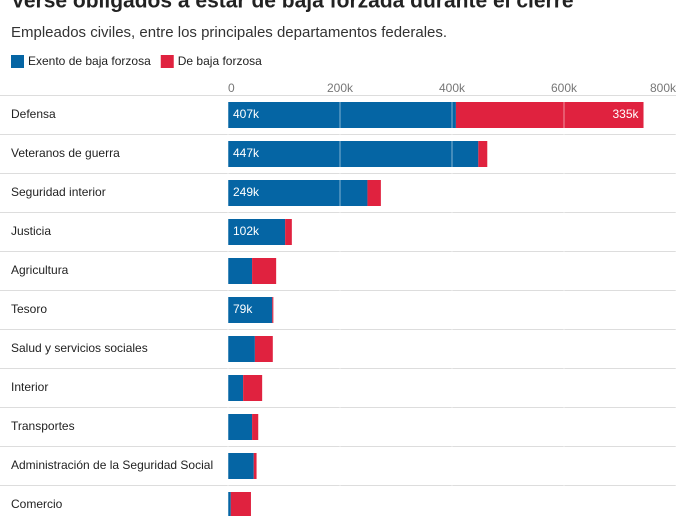  What do you see at coordinates (663, 88) in the screenshot?
I see `x-tick-label: 800k` at bounding box center [663, 88].